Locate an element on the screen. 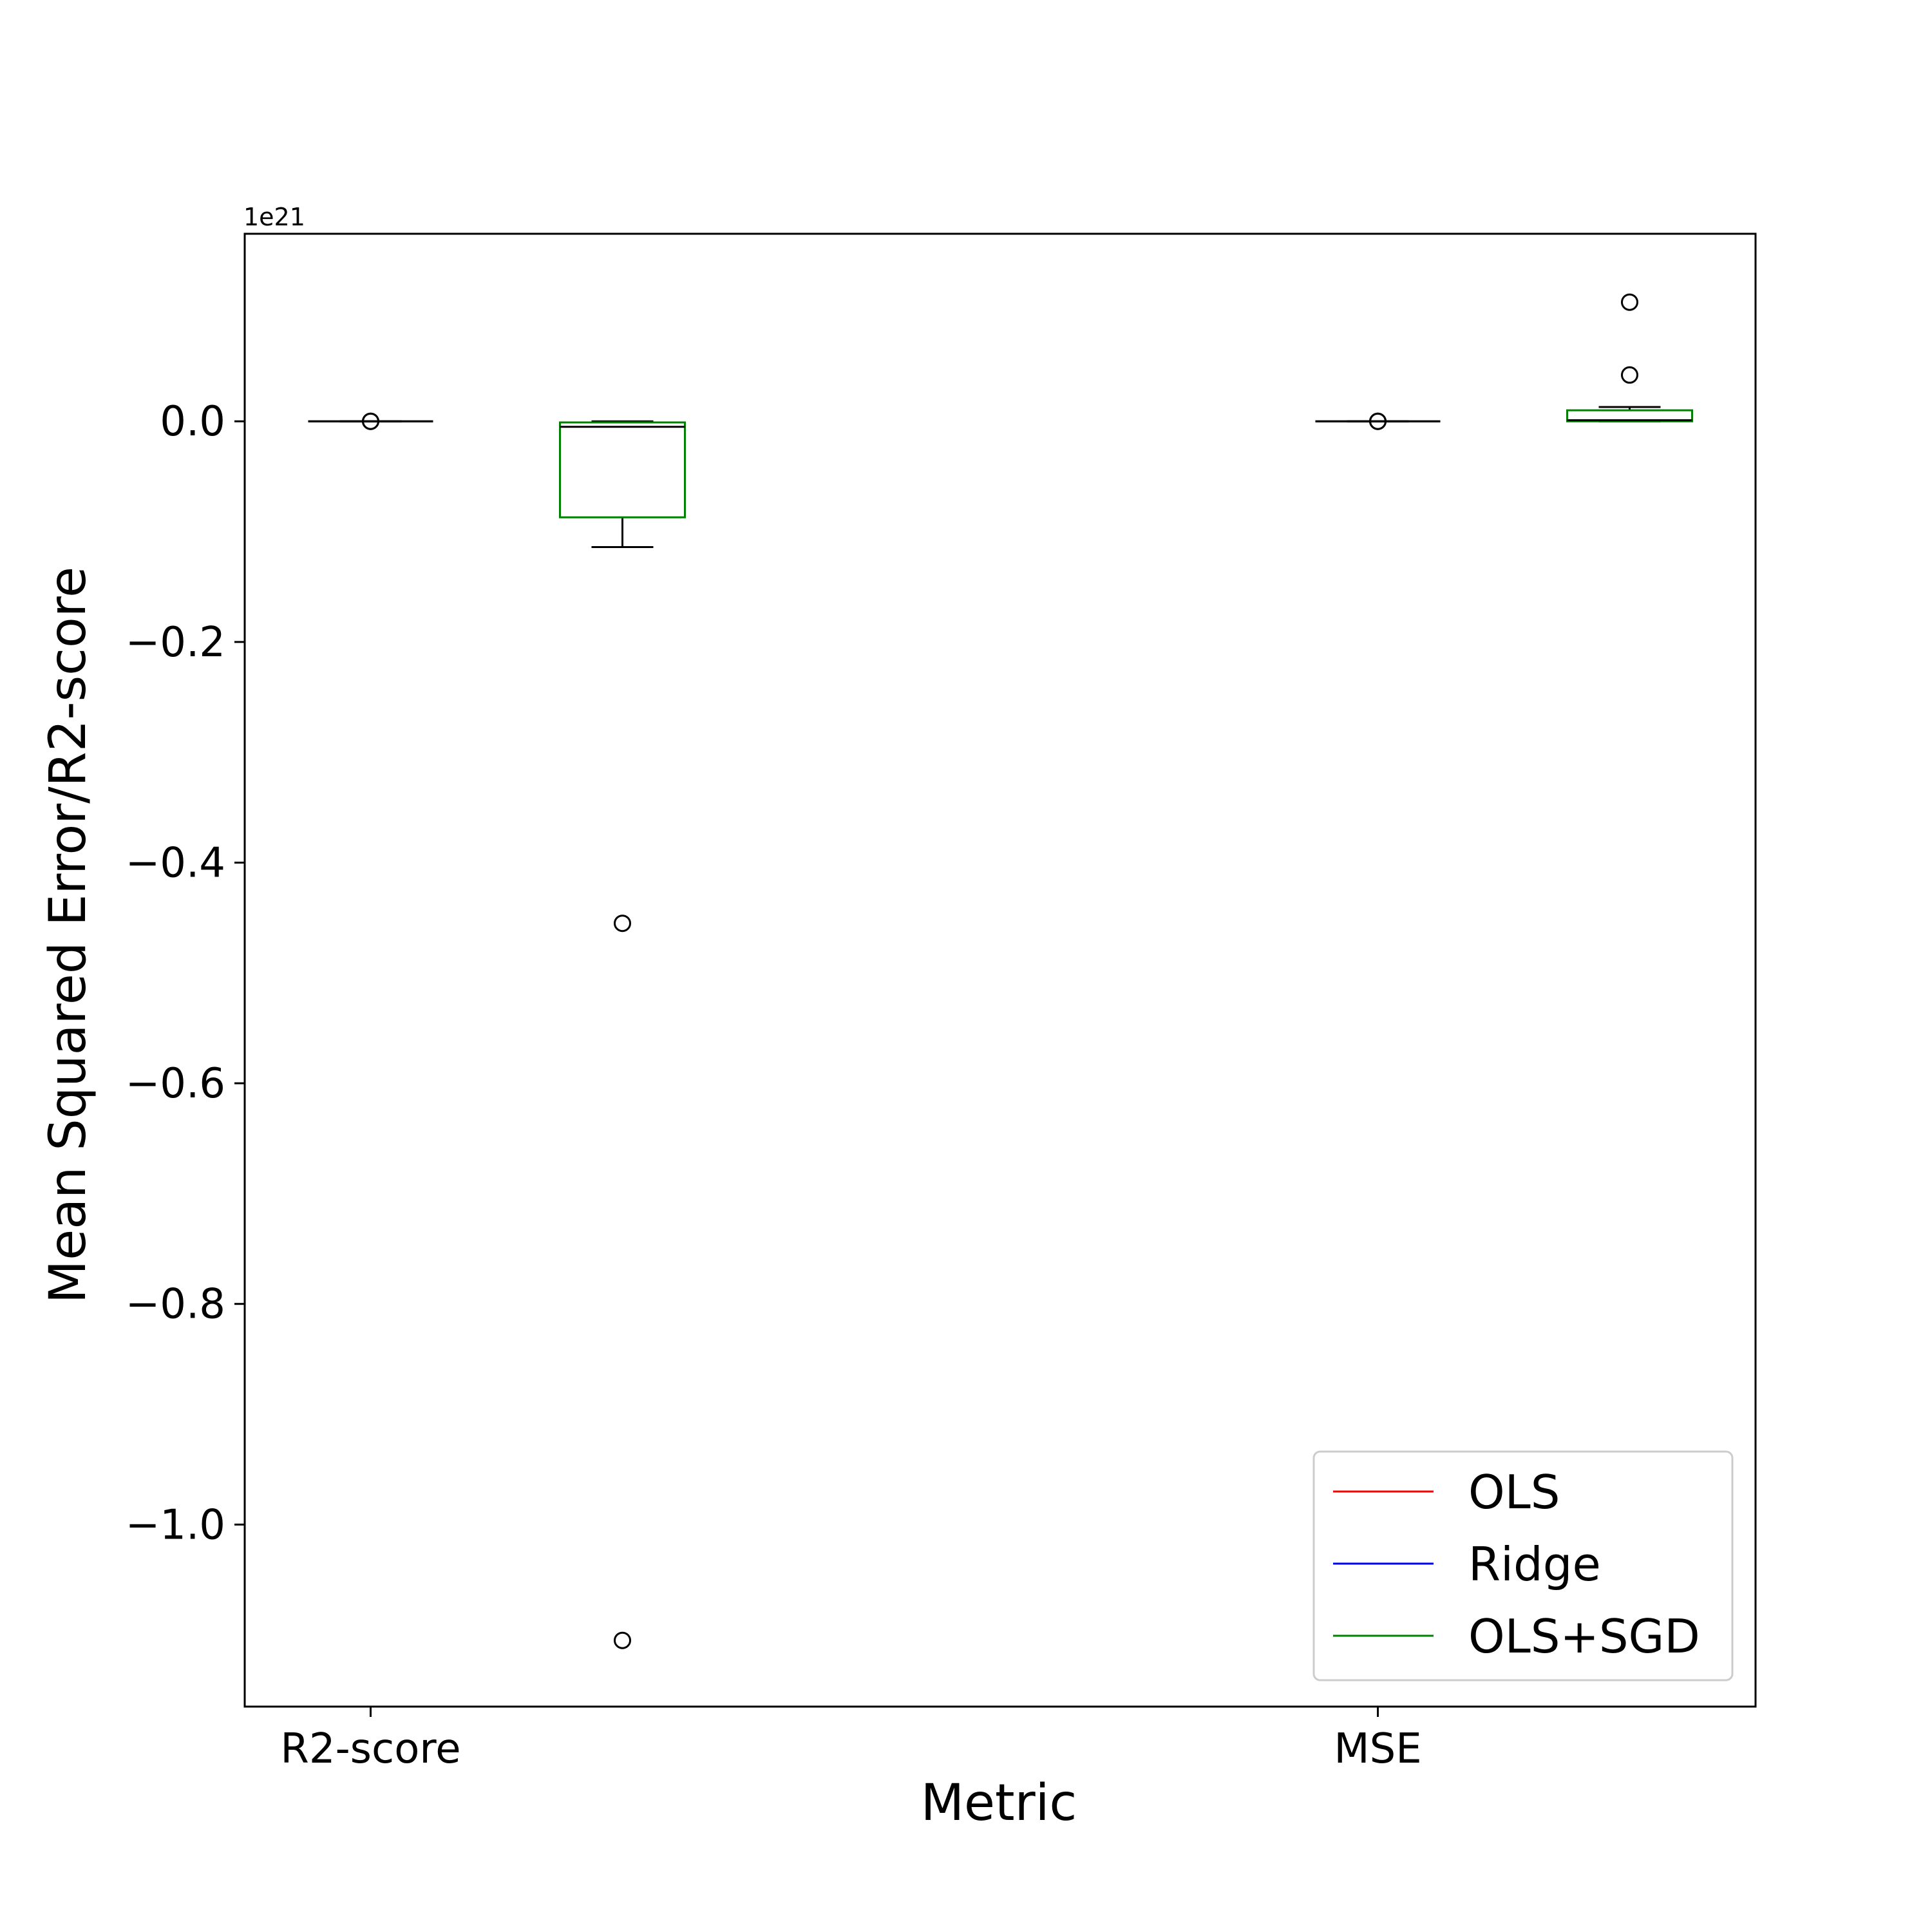  x-tick-label: R2-score is located at coordinates (370, 1749).